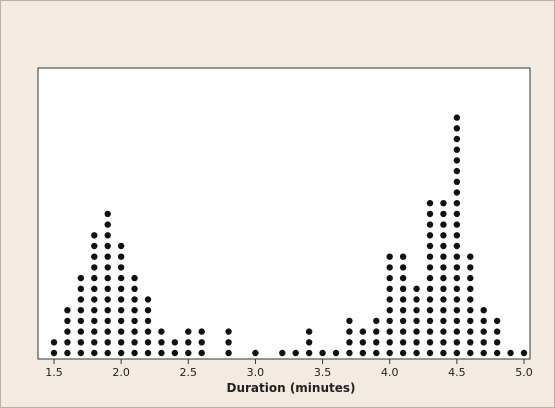  What do you see at coordinates (524, 372) in the screenshot?
I see `x-tick-label: 5.0` at bounding box center [524, 372].